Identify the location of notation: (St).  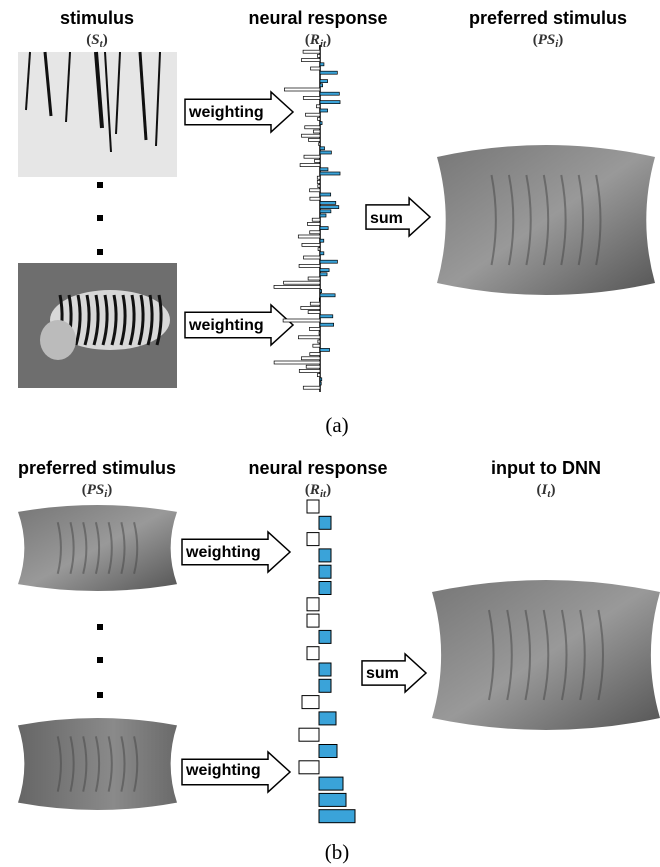
(96, 41).